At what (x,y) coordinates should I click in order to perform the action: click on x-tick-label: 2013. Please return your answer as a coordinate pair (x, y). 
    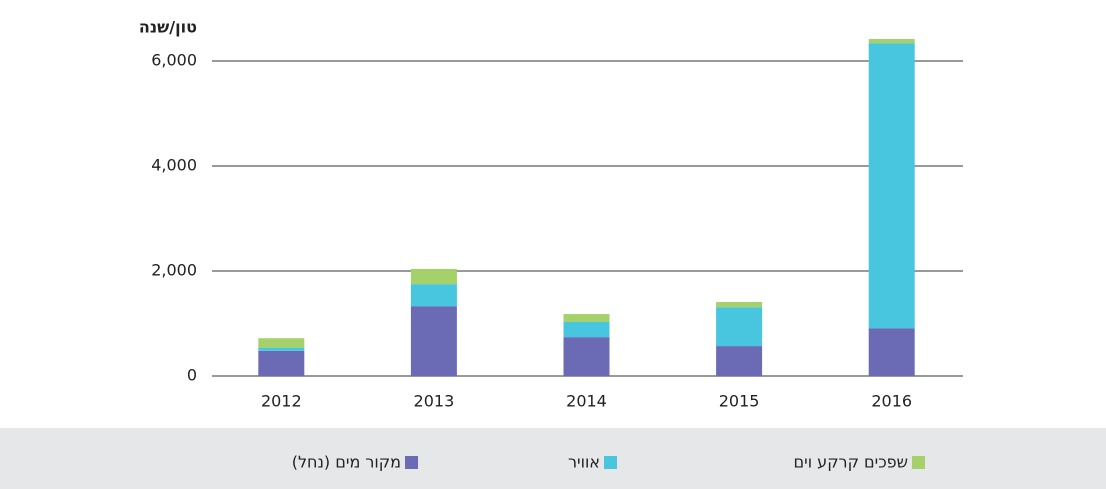
    Looking at the image, I should click on (434, 401).